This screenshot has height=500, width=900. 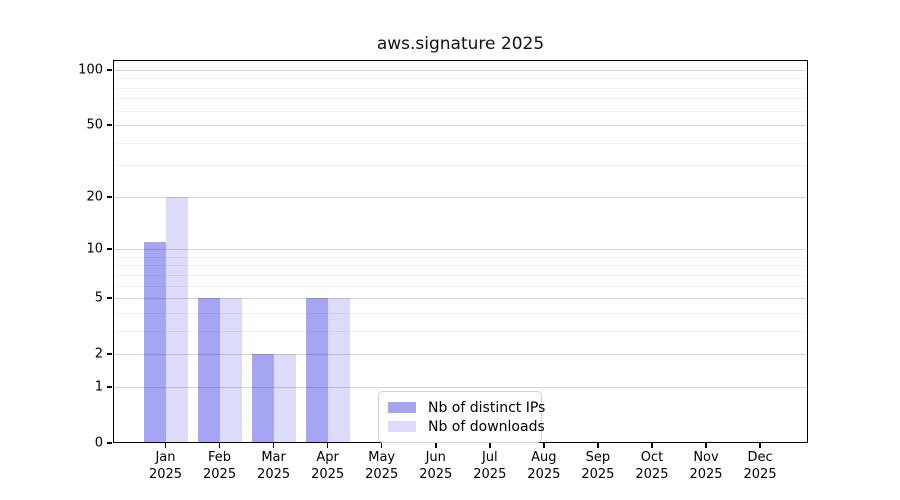 What do you see at coordinates (706, 445) in the screenshot?
I see `x-tick-nov` at bounding box center [706, 445].